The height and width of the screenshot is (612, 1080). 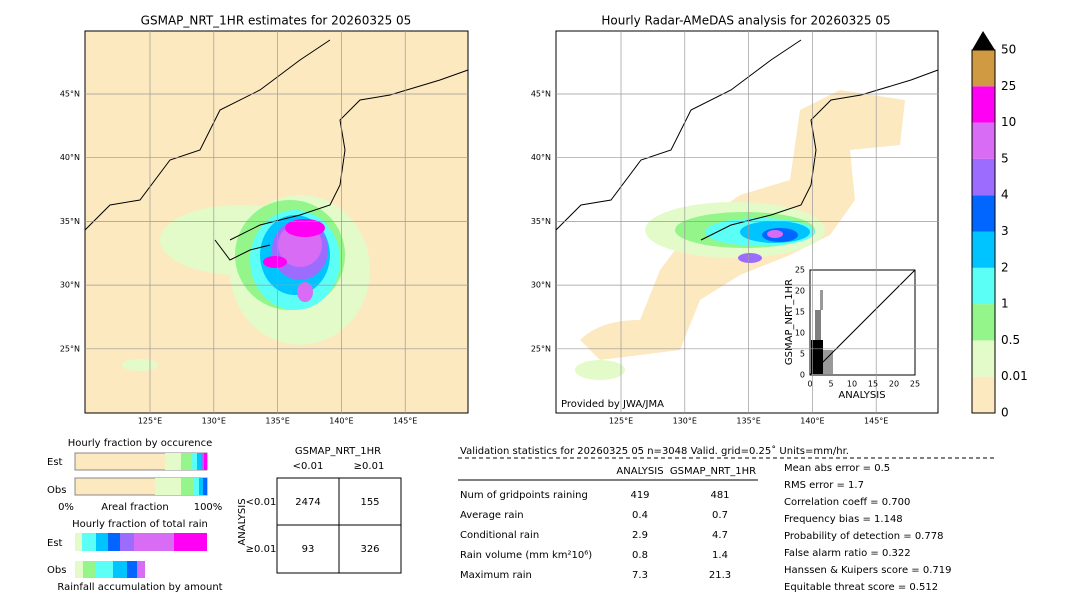 I want to click on table-title: GSMAP_NRT_1HR, so click(x=338, y=451).